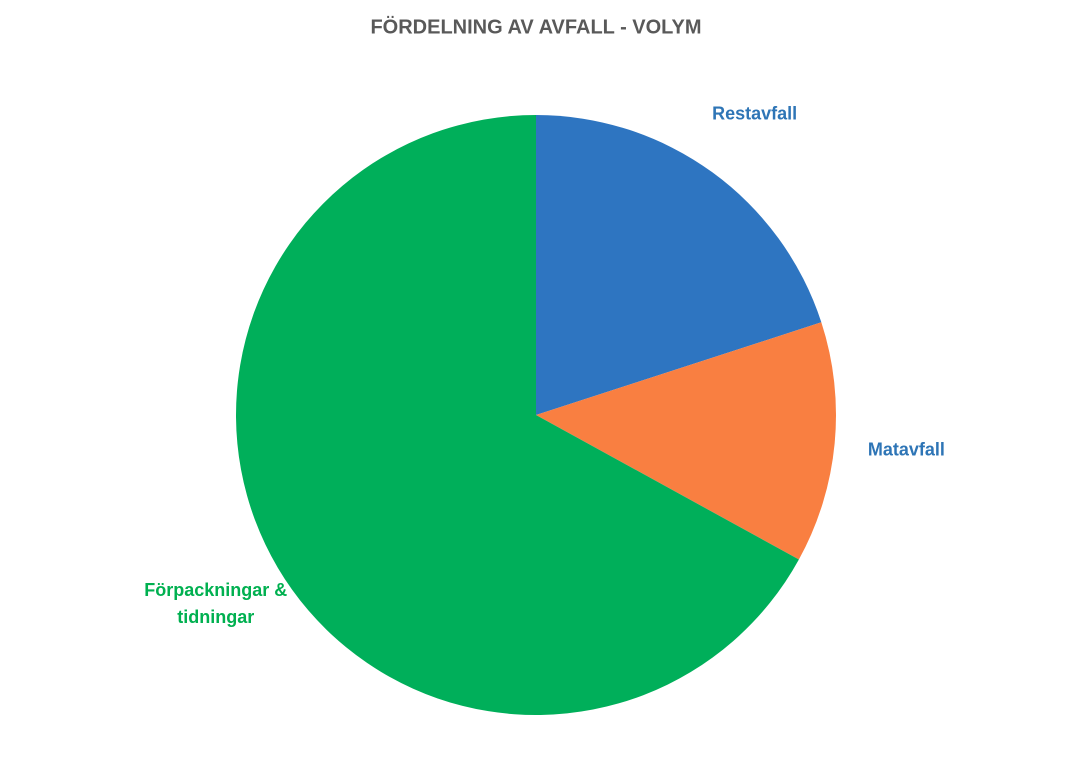  I want to click on slice-label: Matavfall, so click(906, 449).